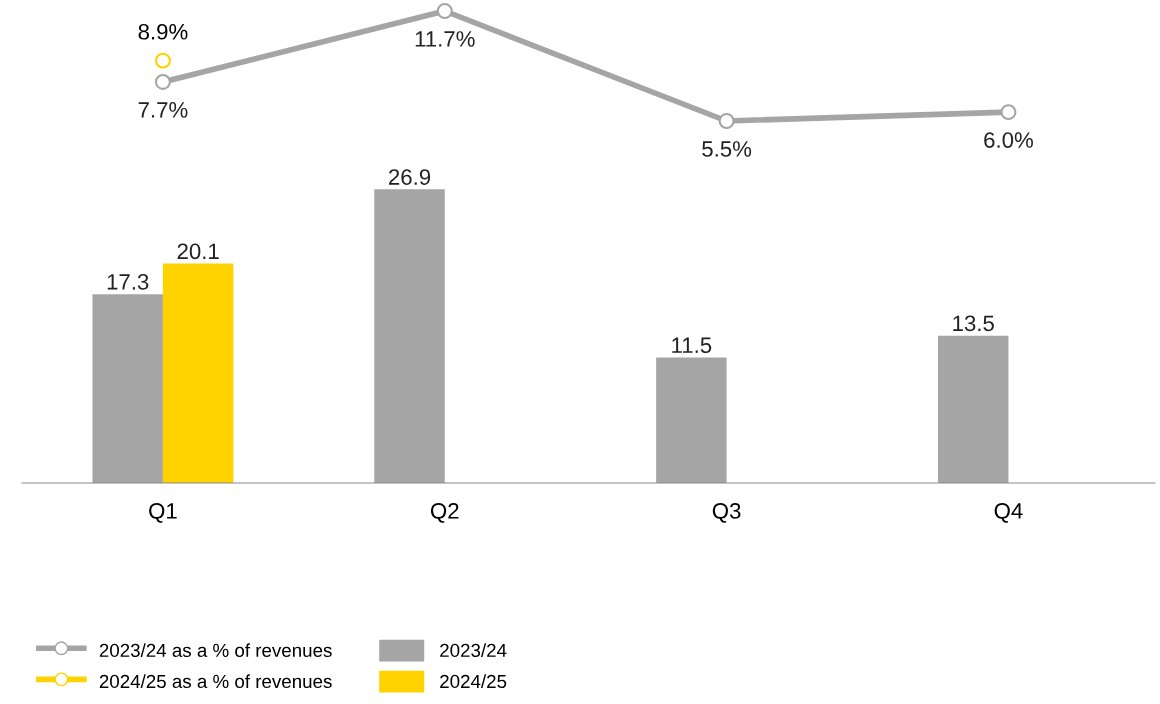 The image size is (1160, 704). What do you see at coordinates (726, 513) in the screenshot?
I see `x-tick-label: Q3` at bounding box center [726, 513].